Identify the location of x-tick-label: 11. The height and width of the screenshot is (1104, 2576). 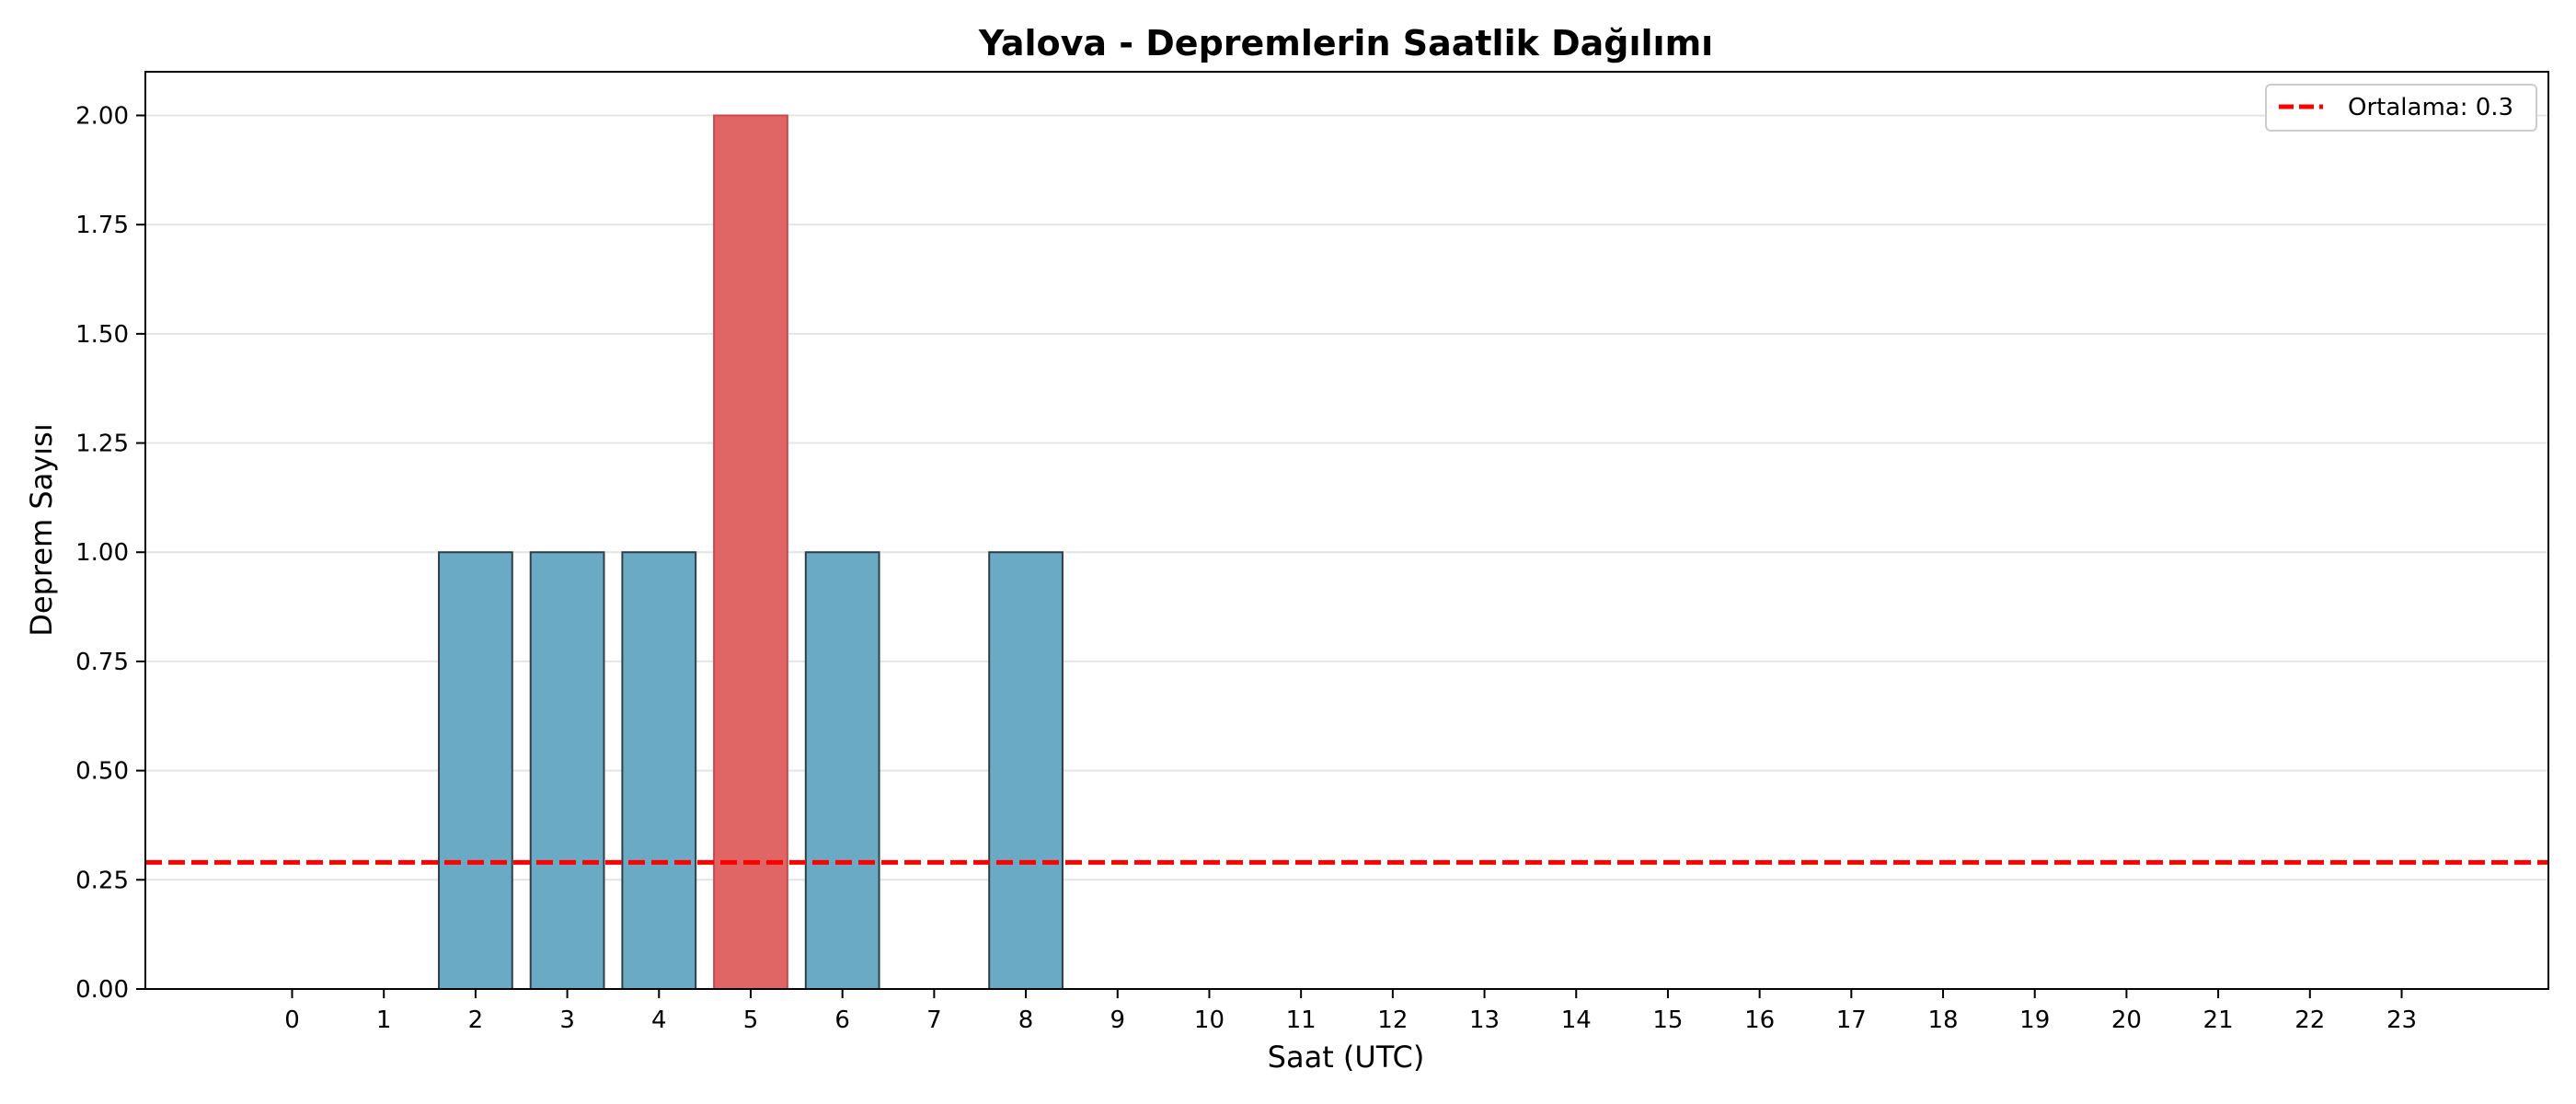
(1301, 1020).